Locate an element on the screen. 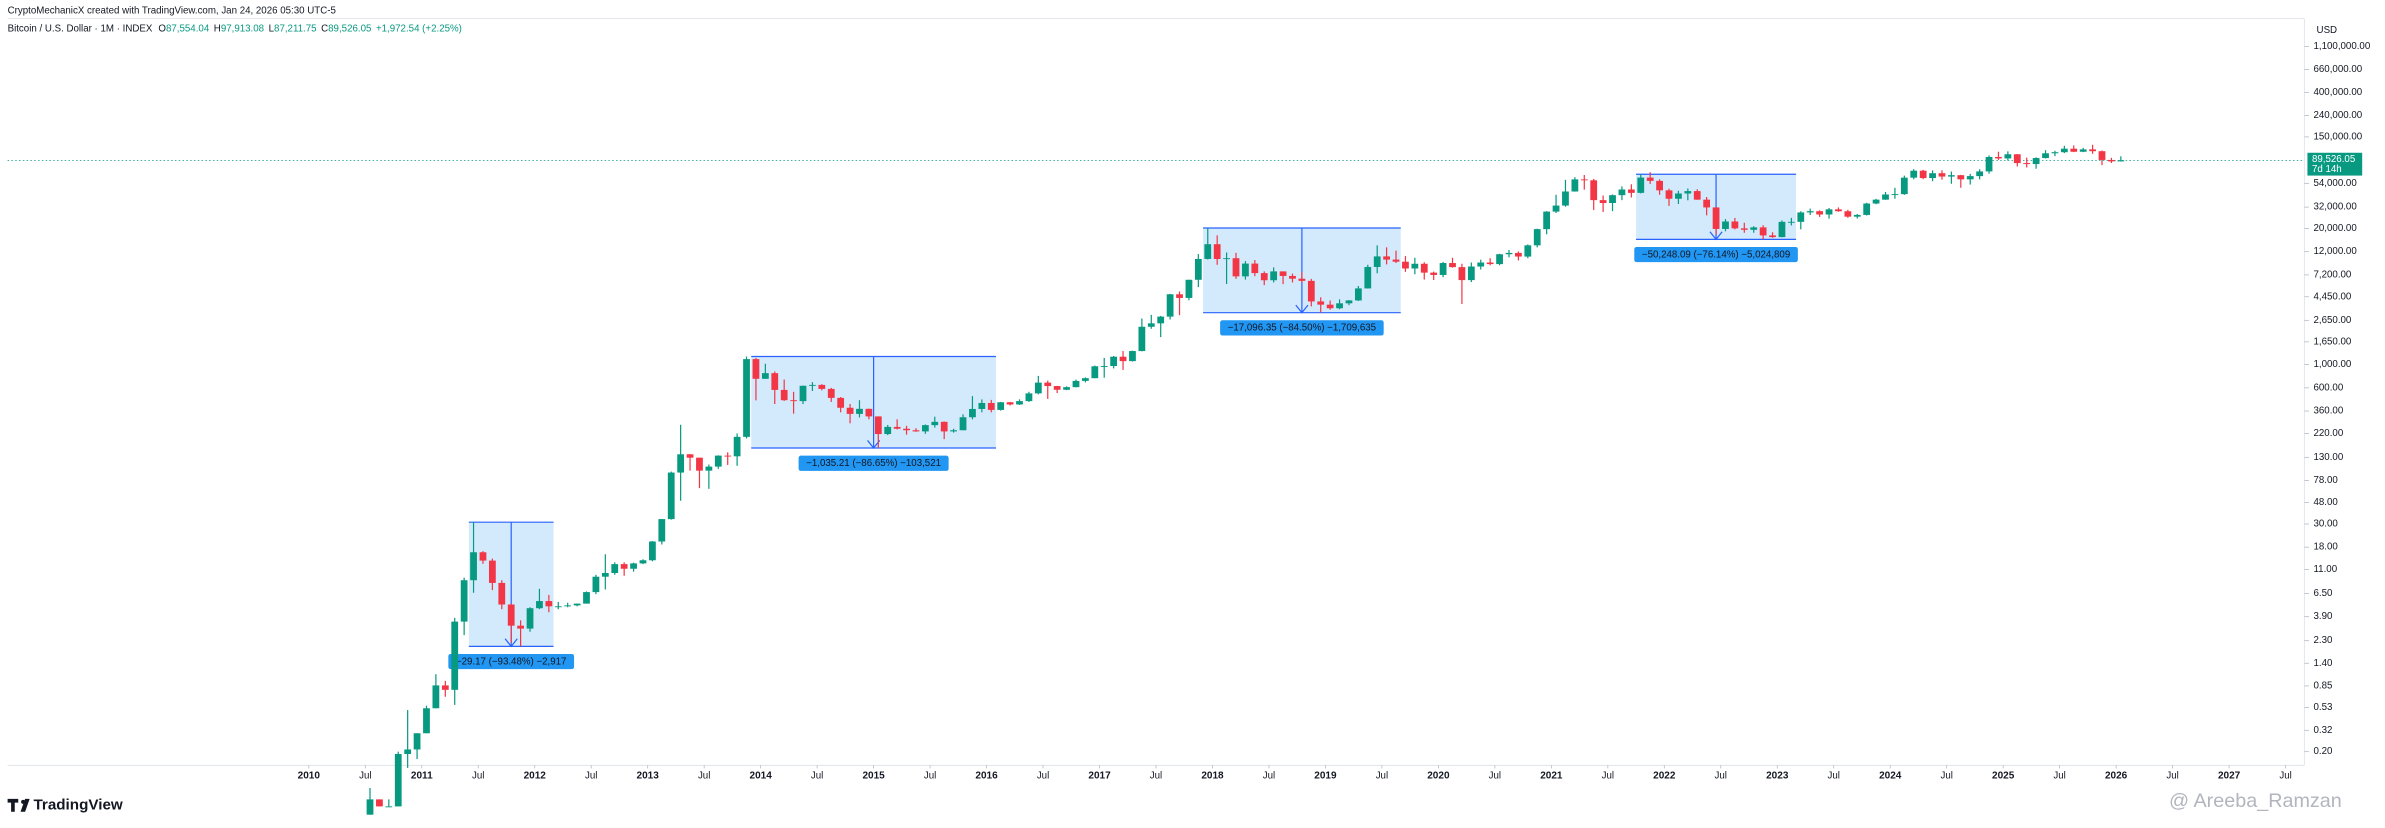 This screenshot has width=2385, height=828. y-tick-label: 1,100,000.00 is located at coordinates (2342, 46).